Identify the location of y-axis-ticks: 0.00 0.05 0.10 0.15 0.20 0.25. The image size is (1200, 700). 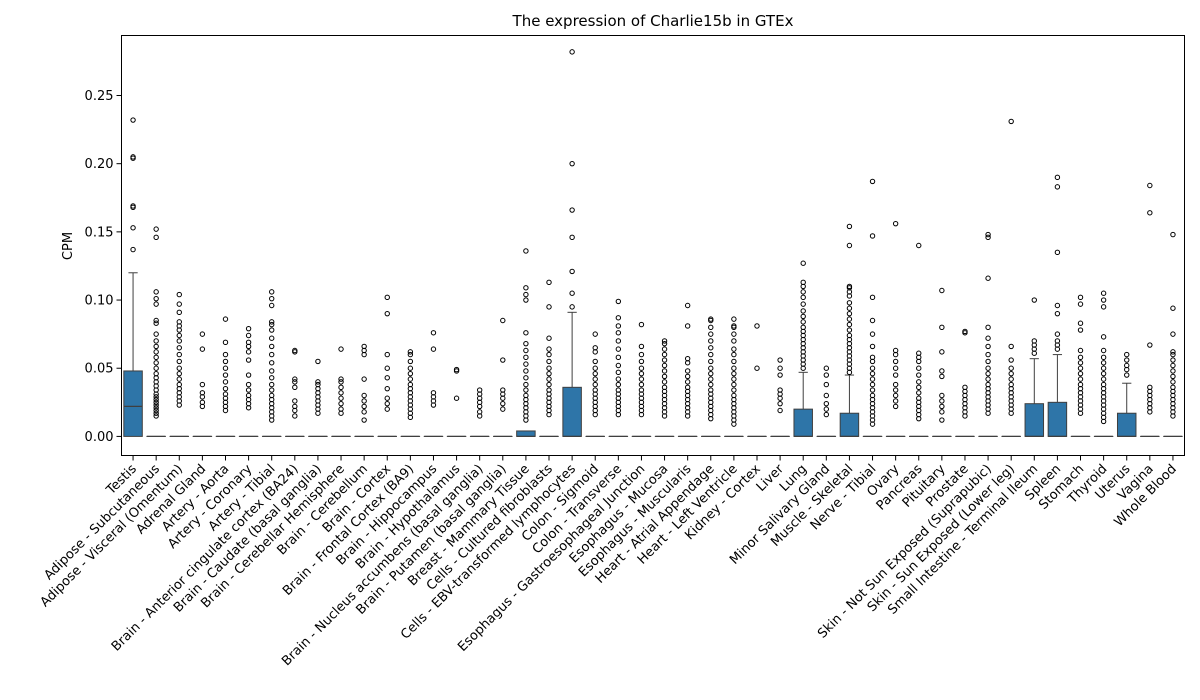
(103, 267).